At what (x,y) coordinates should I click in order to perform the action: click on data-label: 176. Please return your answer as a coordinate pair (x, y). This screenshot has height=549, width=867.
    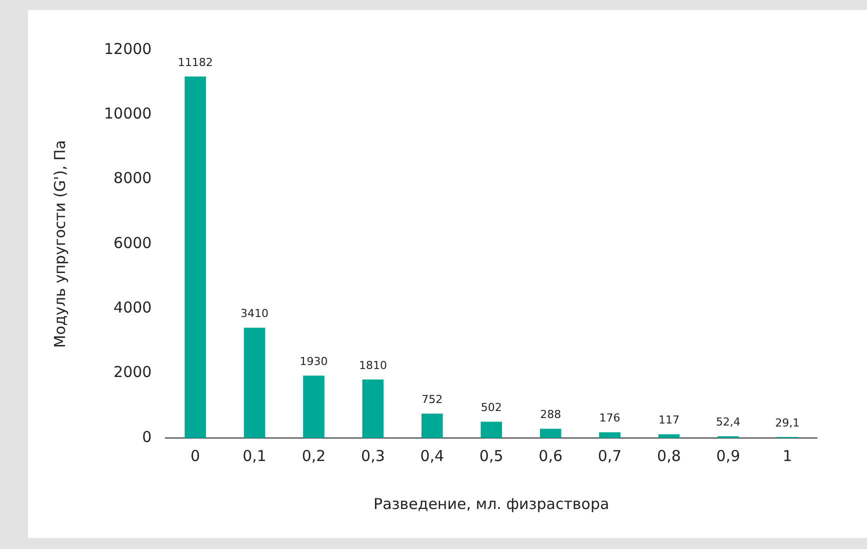
    Looking at the image, I should click on (609, 418).